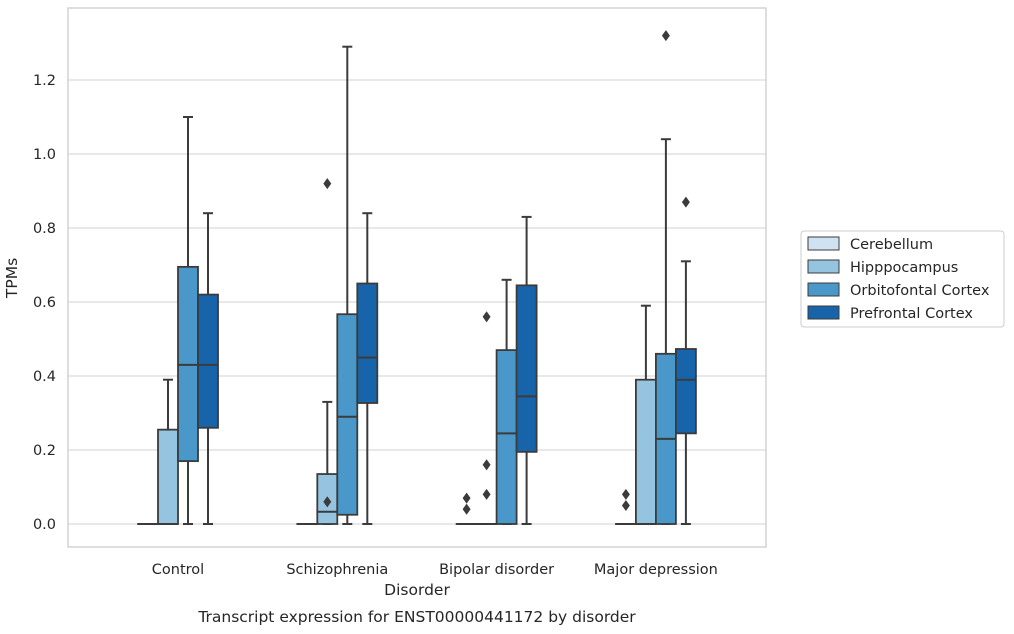 The width and height of the screenshot is (1014, 634). I want to click on y-tick-label: 0.0, so click(44, 525).